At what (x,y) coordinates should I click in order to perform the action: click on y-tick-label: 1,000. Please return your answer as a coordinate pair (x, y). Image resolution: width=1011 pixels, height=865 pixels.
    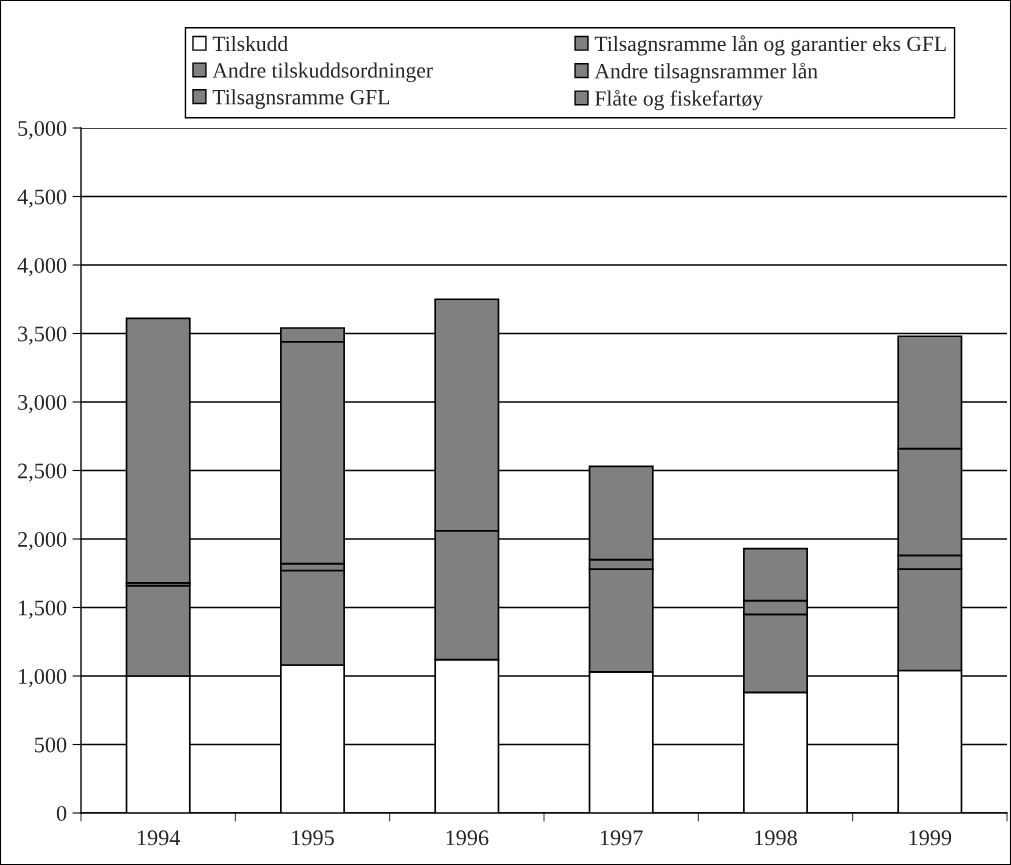
    Looking at the image, I should click on (43, 678).